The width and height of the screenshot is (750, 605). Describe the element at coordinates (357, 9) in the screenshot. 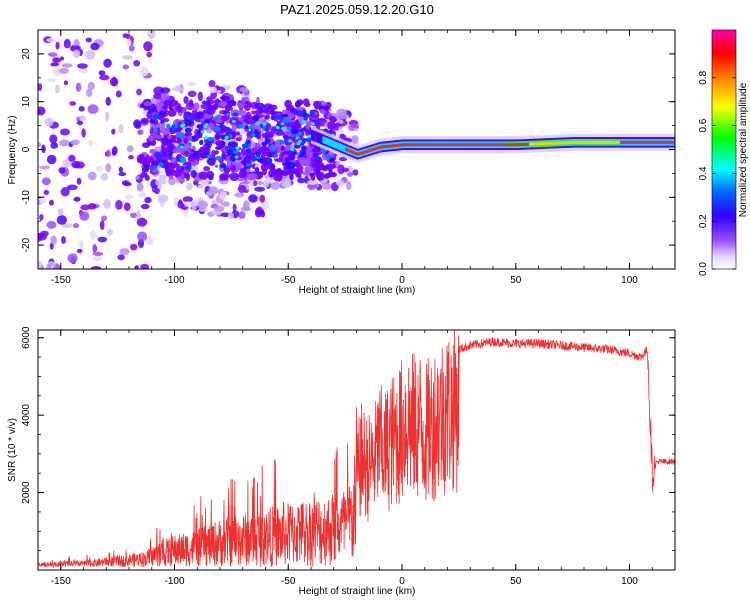

I see `chart-title: PAZ1.2025.059.12.20.G10` at that location.